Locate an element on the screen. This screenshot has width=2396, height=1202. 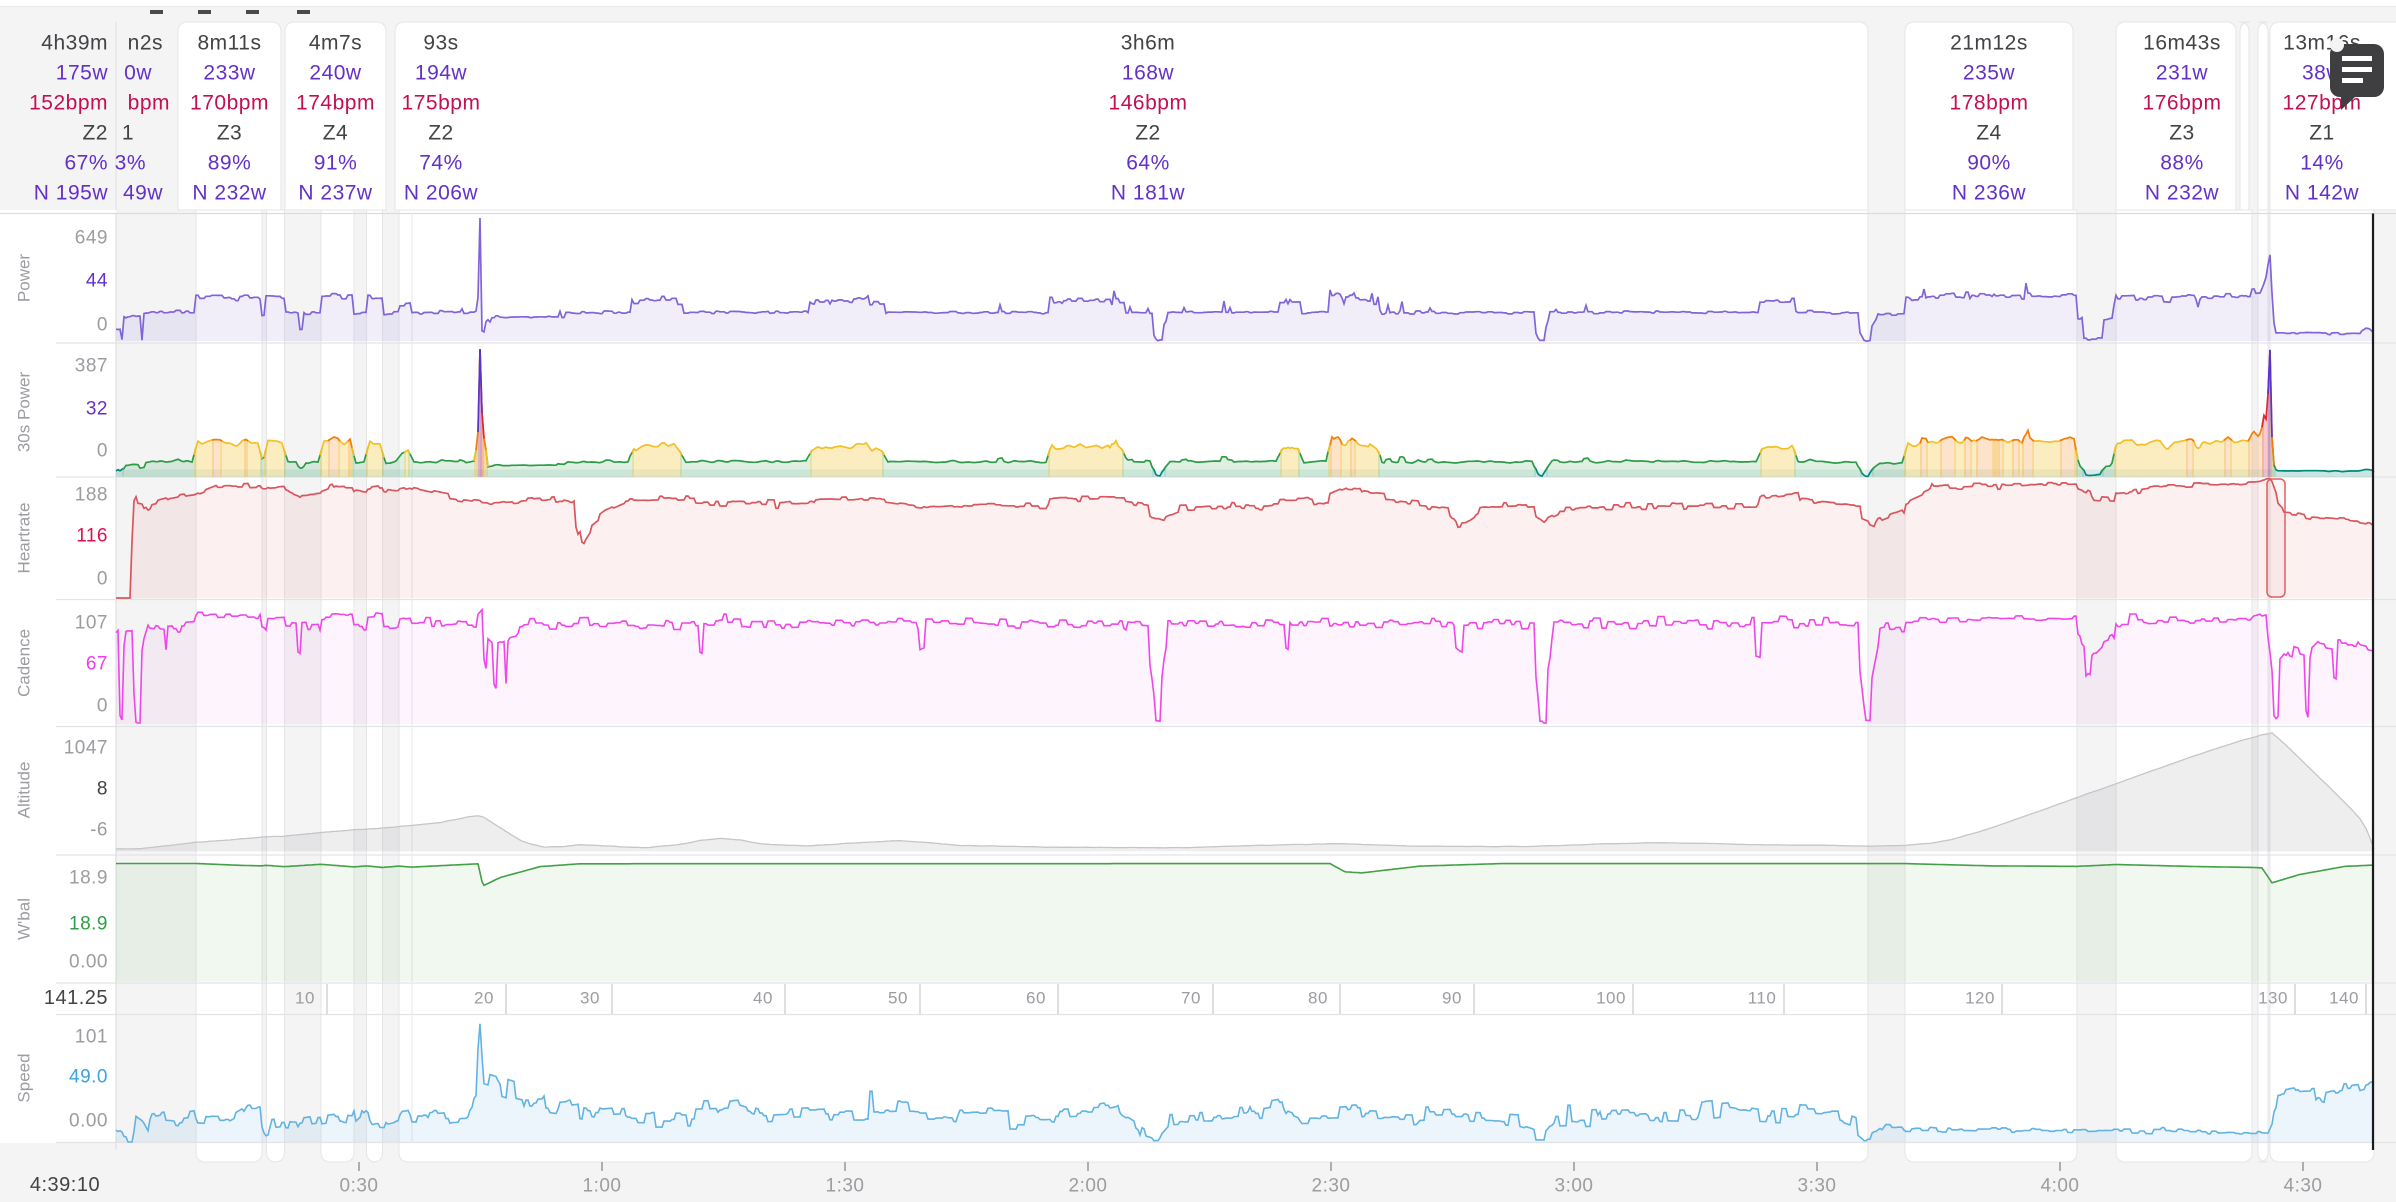
svg-text: 67% is located at coordinates (86, 163).